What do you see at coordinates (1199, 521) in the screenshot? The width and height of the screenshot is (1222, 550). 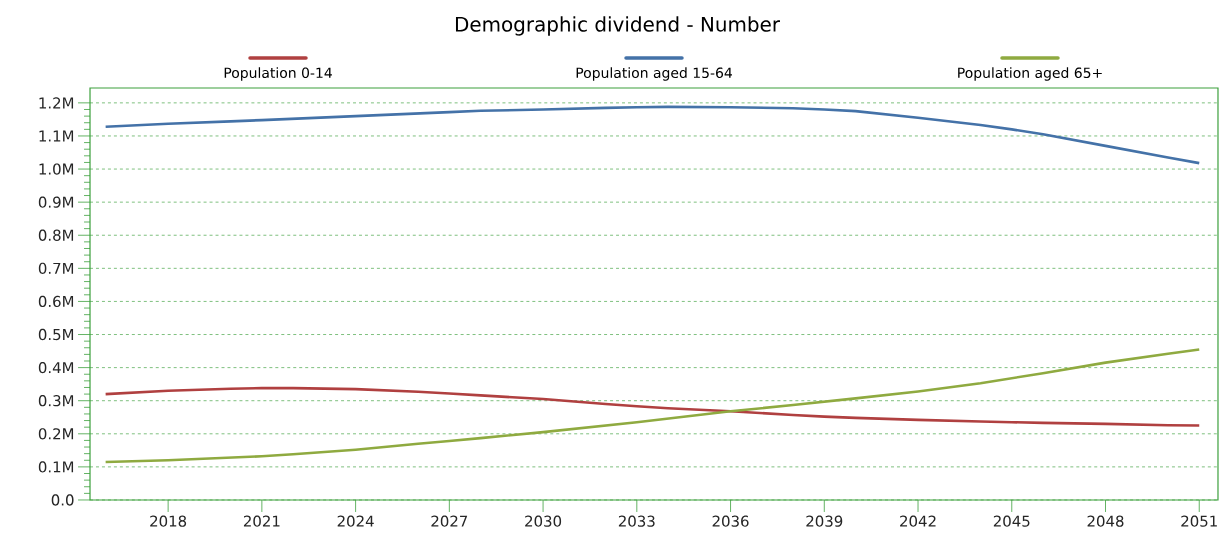 I see `x-tick-label: 2051` at bounding box center [1199, 521].